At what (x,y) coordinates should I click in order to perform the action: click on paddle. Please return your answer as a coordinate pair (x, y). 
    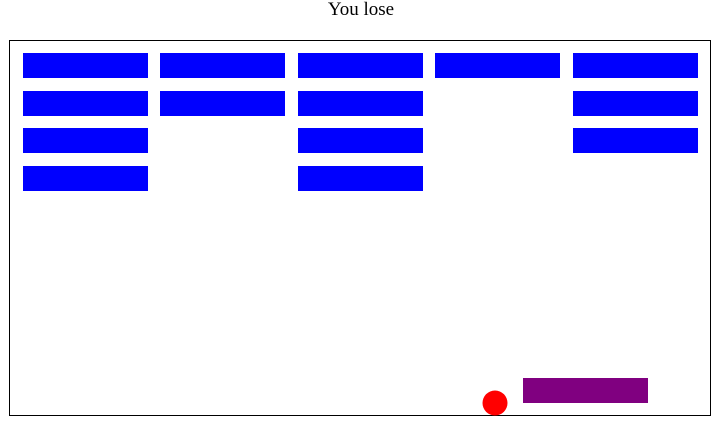
    Looking at the image, I should click on (585, 390).